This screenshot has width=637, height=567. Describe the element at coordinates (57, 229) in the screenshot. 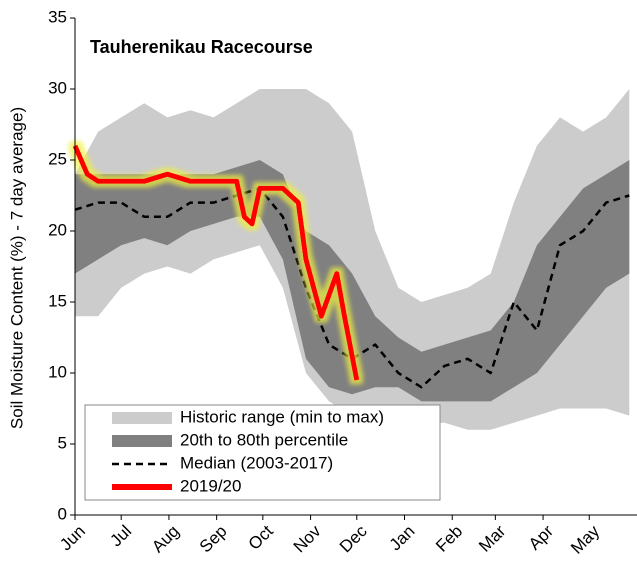

I see `y-tick-label: 20` at that location.